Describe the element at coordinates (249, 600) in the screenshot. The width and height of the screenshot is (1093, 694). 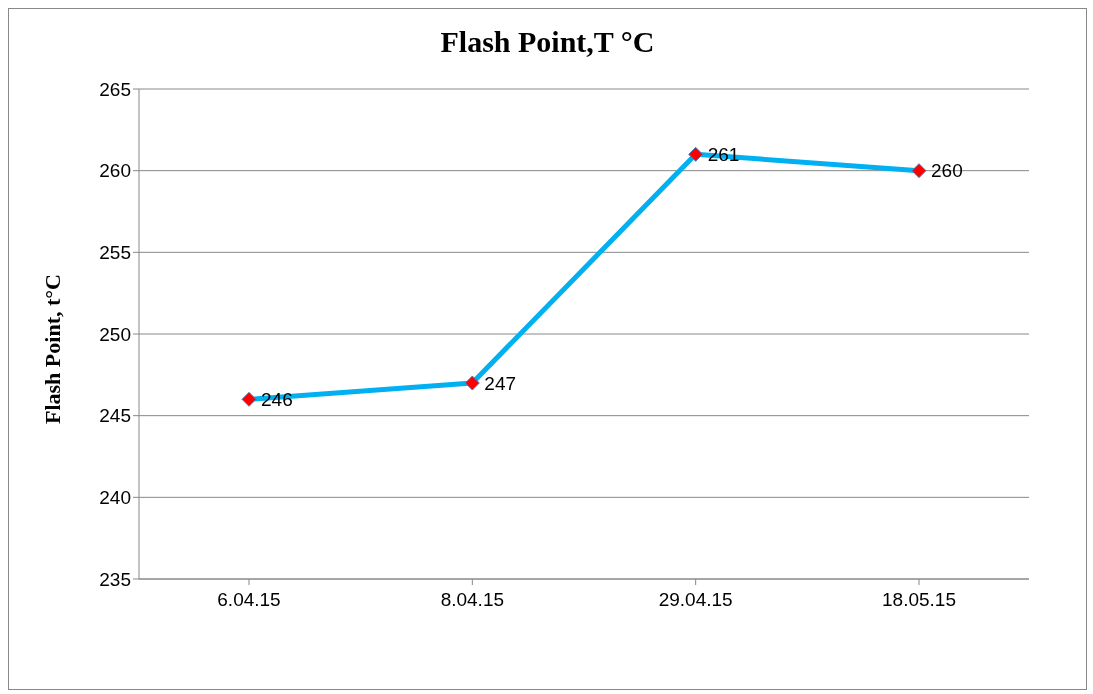
I see `x-tick-label: 6.04.15` at that location.